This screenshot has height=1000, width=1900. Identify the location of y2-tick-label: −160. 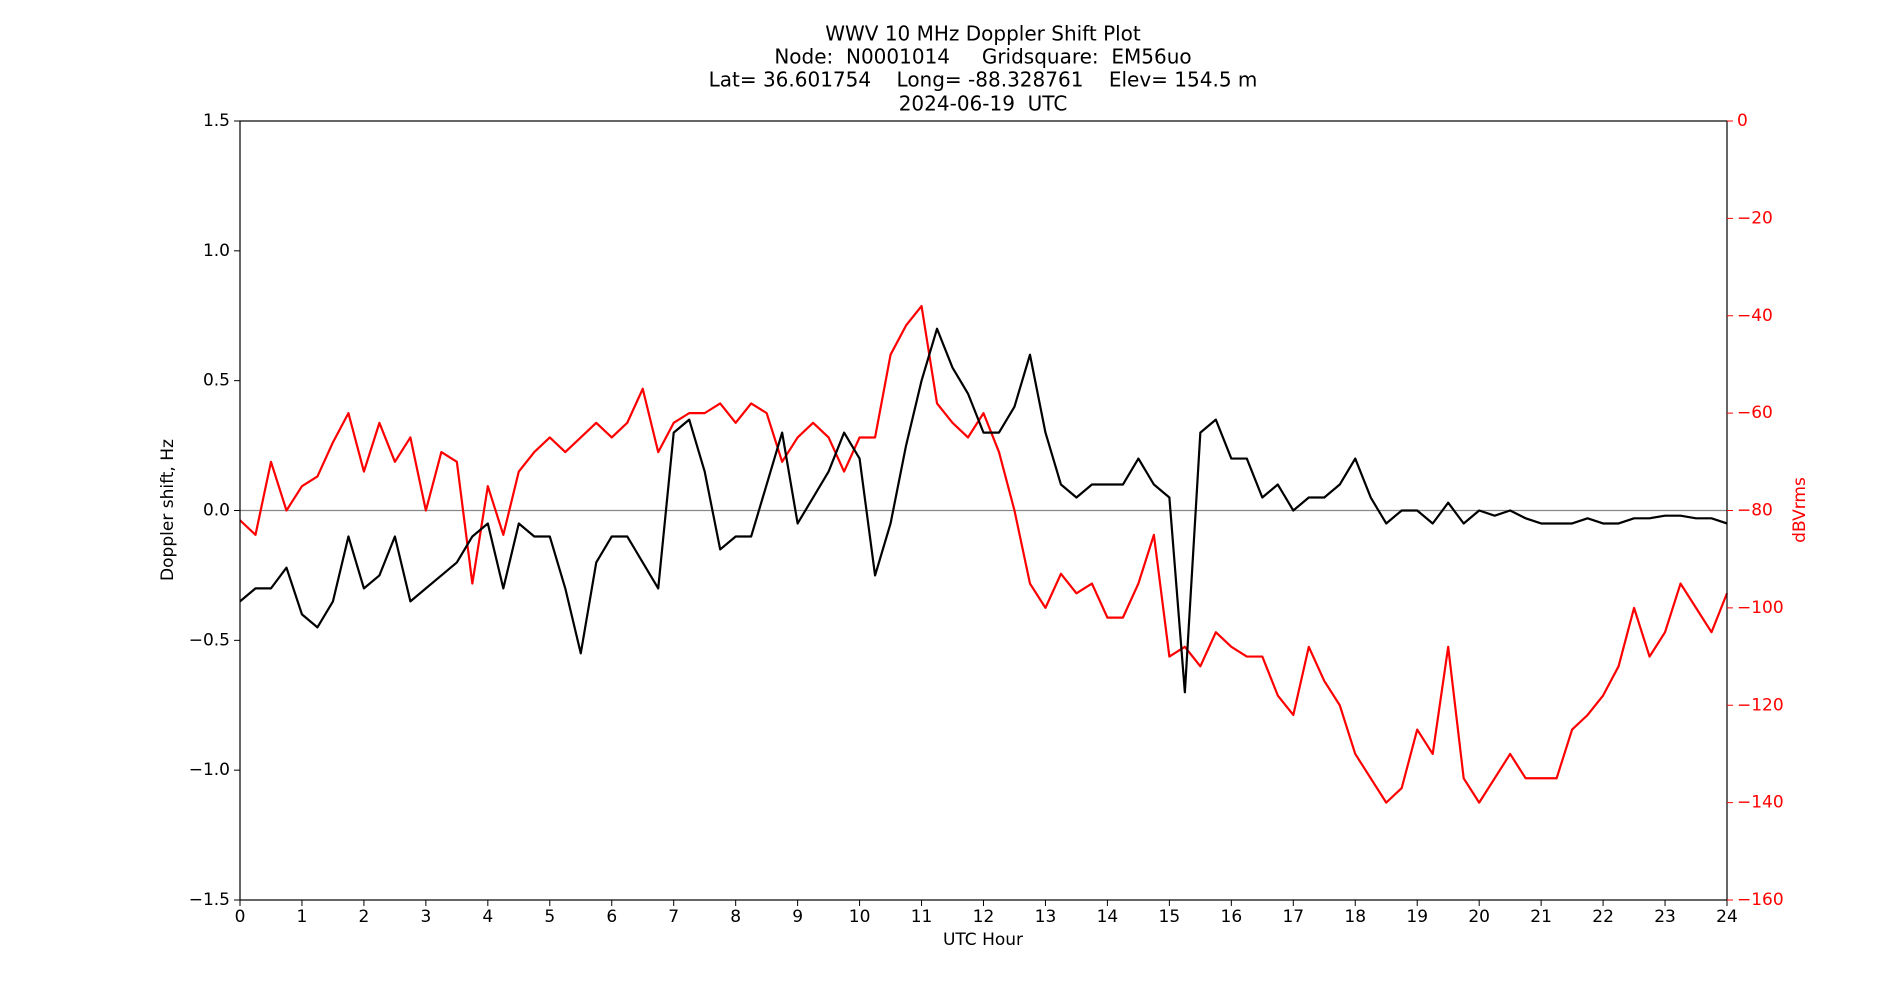
(1760, 900).